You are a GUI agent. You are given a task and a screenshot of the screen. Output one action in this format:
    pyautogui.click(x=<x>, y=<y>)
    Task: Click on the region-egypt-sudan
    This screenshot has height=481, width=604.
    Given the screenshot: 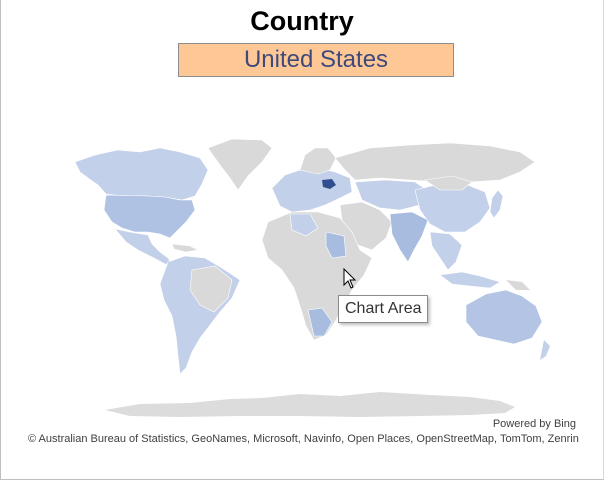 What is the action you would take?
    pyautogui.click(x=336, y=245)
    